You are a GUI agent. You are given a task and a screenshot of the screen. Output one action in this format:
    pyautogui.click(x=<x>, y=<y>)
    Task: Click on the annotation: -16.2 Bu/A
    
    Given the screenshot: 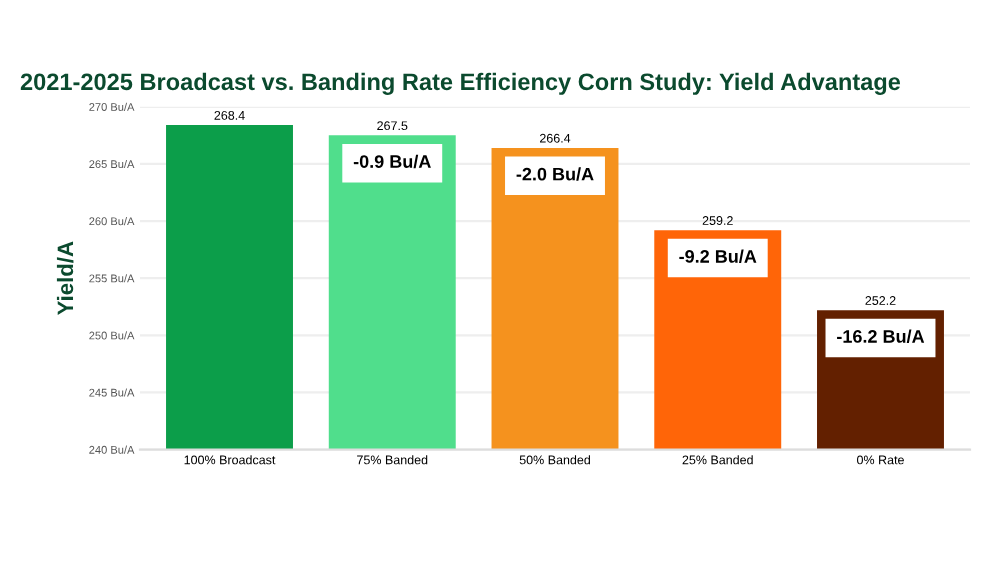 What is the action you would take?
    pyautogui.click(x=881, y=336)
    